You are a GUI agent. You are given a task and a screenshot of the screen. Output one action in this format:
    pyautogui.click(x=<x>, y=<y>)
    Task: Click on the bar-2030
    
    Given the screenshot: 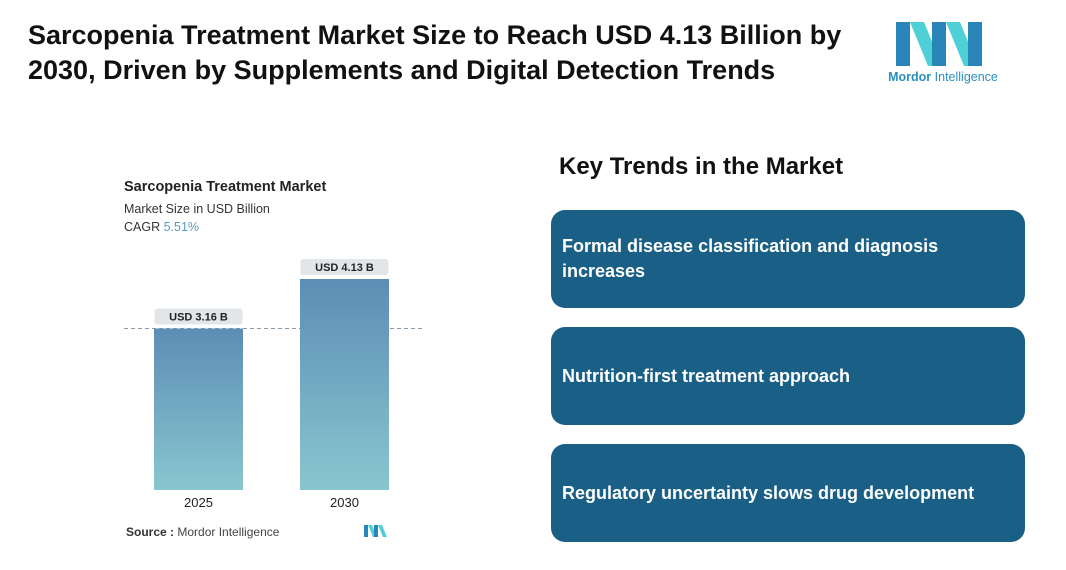 What is the action you would take?
    pyautogui.click(x=344, y=384)
    